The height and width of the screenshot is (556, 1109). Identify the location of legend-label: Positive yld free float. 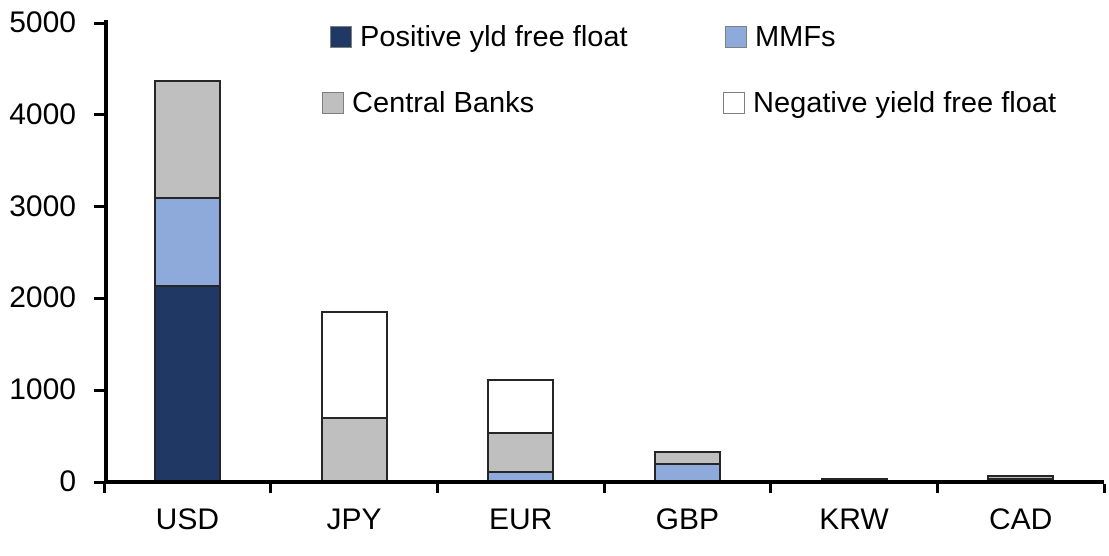
(494, 36).